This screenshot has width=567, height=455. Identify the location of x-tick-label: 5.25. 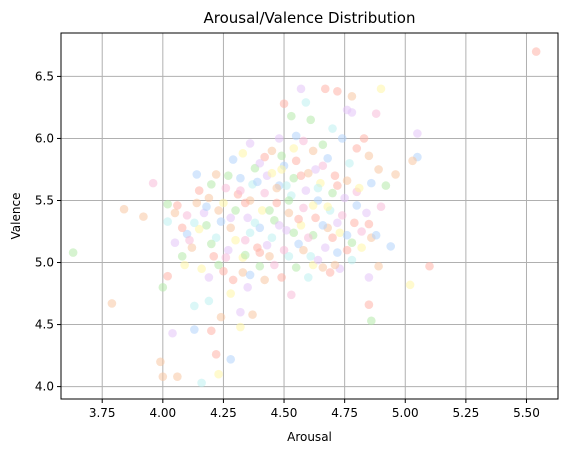
(466, 413).